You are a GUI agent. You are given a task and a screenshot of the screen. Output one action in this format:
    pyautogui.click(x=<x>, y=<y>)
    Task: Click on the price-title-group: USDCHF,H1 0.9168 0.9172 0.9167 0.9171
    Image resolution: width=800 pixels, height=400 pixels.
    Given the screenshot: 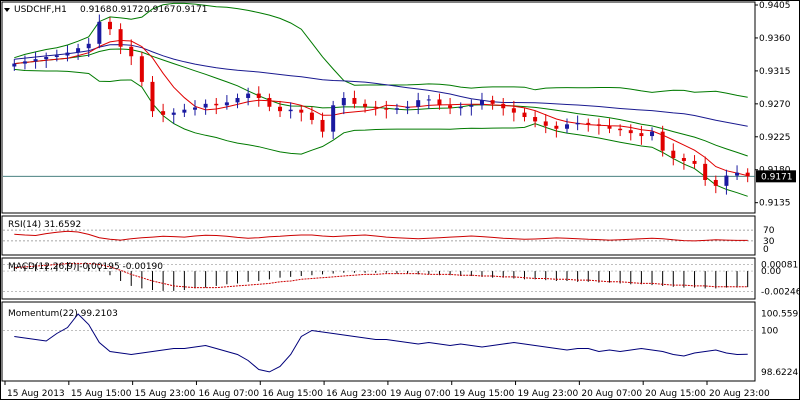 What is the action you would take?
    pyautogui.click(x=106, y=10)
    